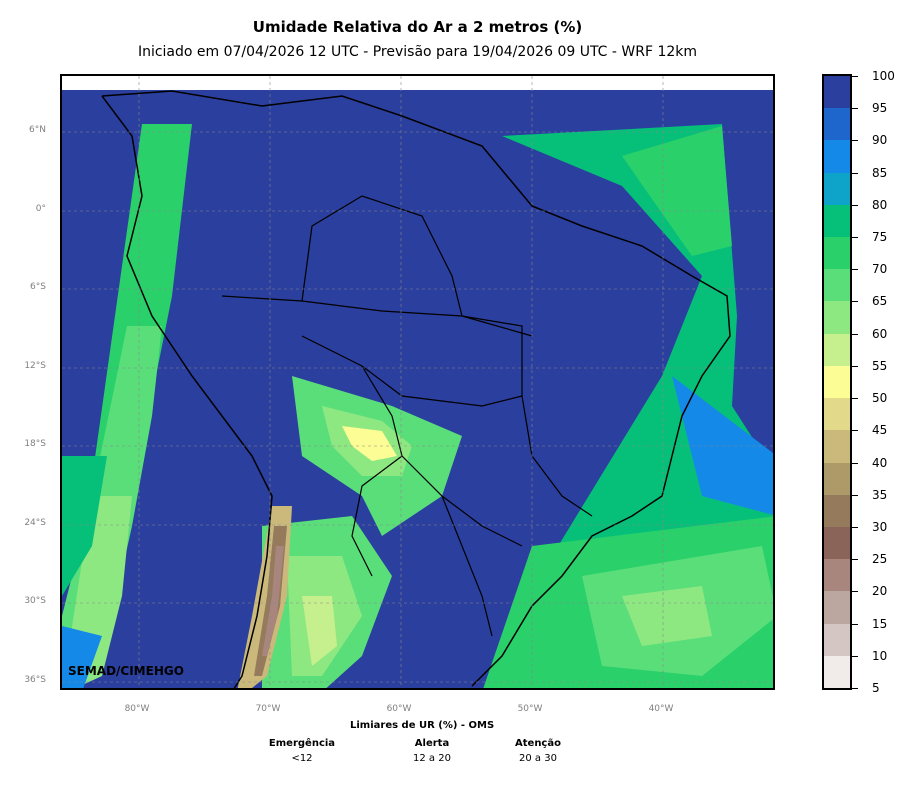 This screenshot has height=785, width=918. Describe the element at coordinates (880, 140) in the screenshot. I see `colorbar-label: 90` at that location.